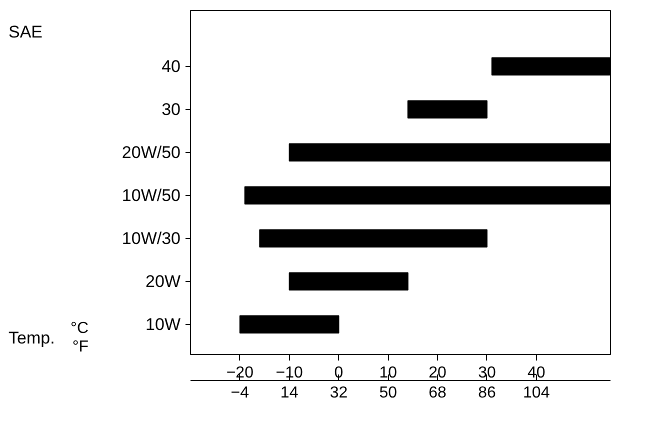  What do you see at coordinates (25, 32) in the screenshot?
I see `text: SAE` at bounding box center [25, 32].